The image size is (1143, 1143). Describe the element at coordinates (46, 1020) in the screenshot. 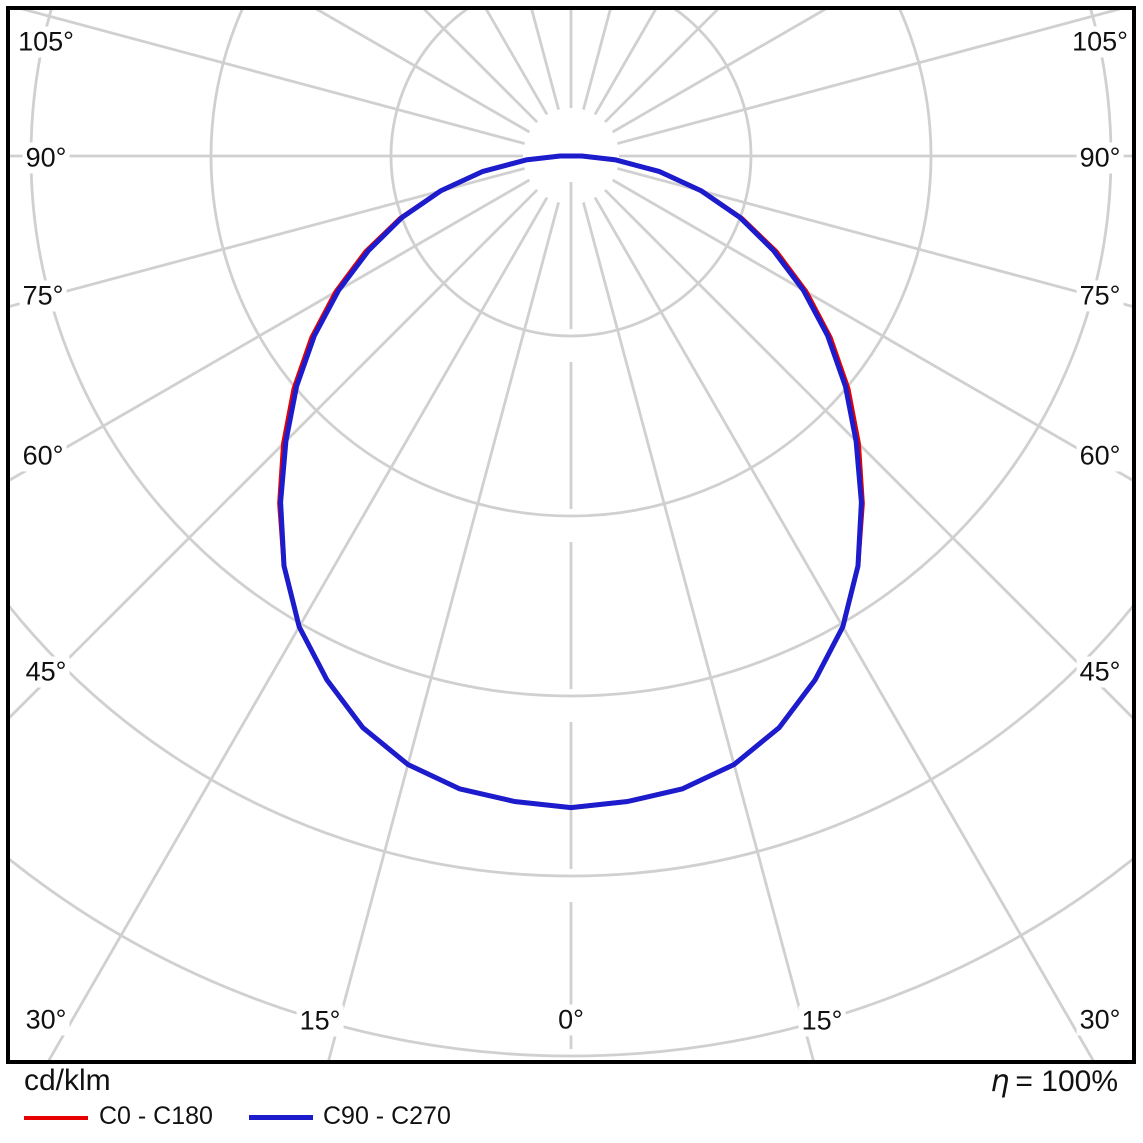

I see `angle-label-left-30: 30°` at that location.